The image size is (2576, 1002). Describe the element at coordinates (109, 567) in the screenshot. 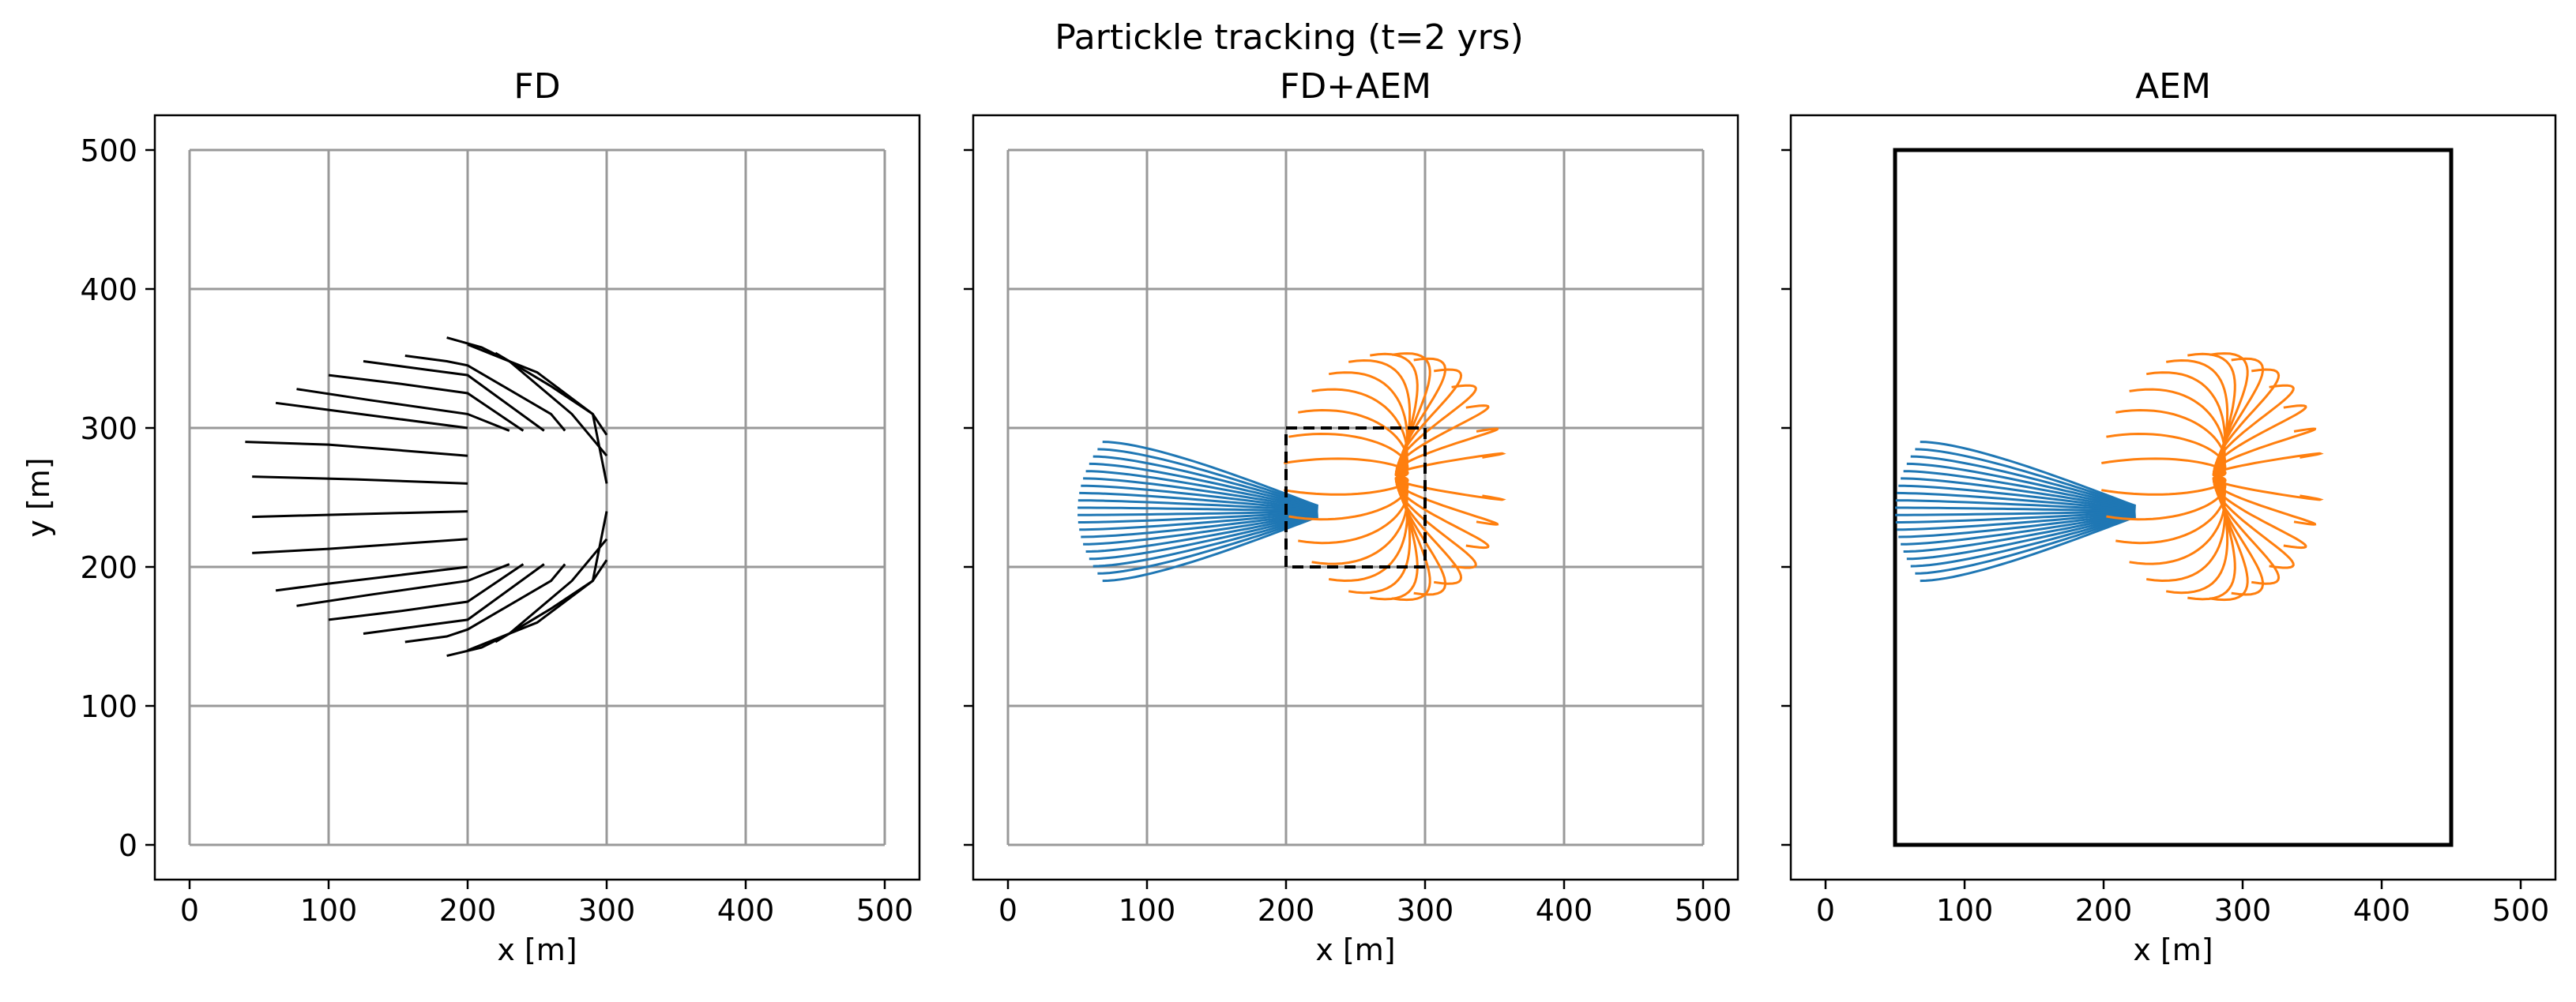

I see `y-tick-label: 200` at that location.